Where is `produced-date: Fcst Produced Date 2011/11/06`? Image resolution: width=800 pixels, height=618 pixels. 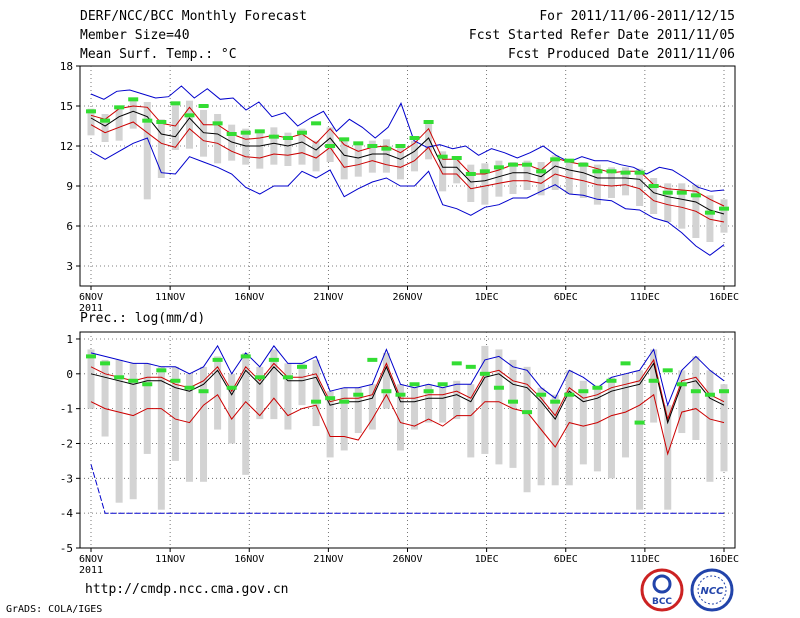
produced-date: Fcst Produced Date 2011/11/06 is located at coordinates (621, 54).